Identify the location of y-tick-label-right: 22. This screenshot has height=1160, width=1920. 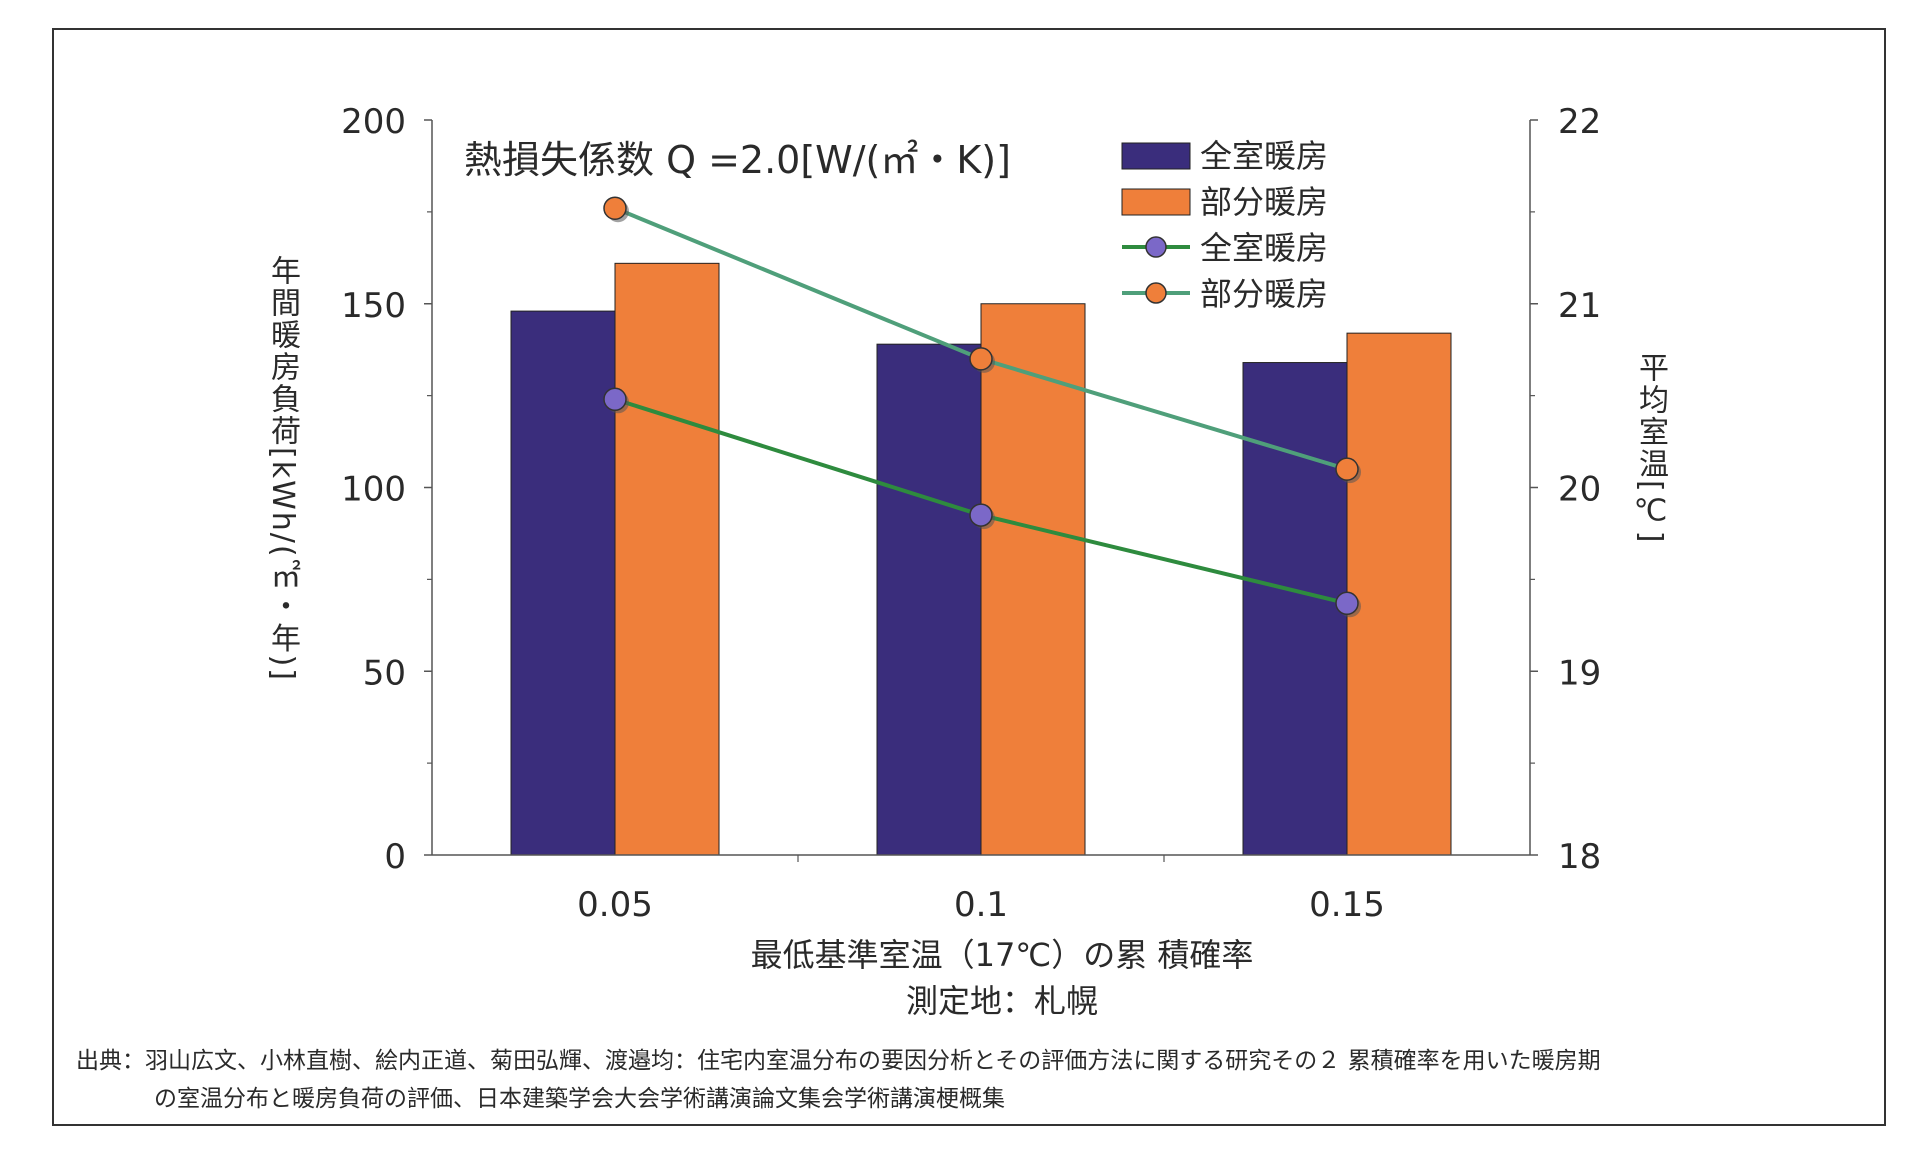
(1579, 122).